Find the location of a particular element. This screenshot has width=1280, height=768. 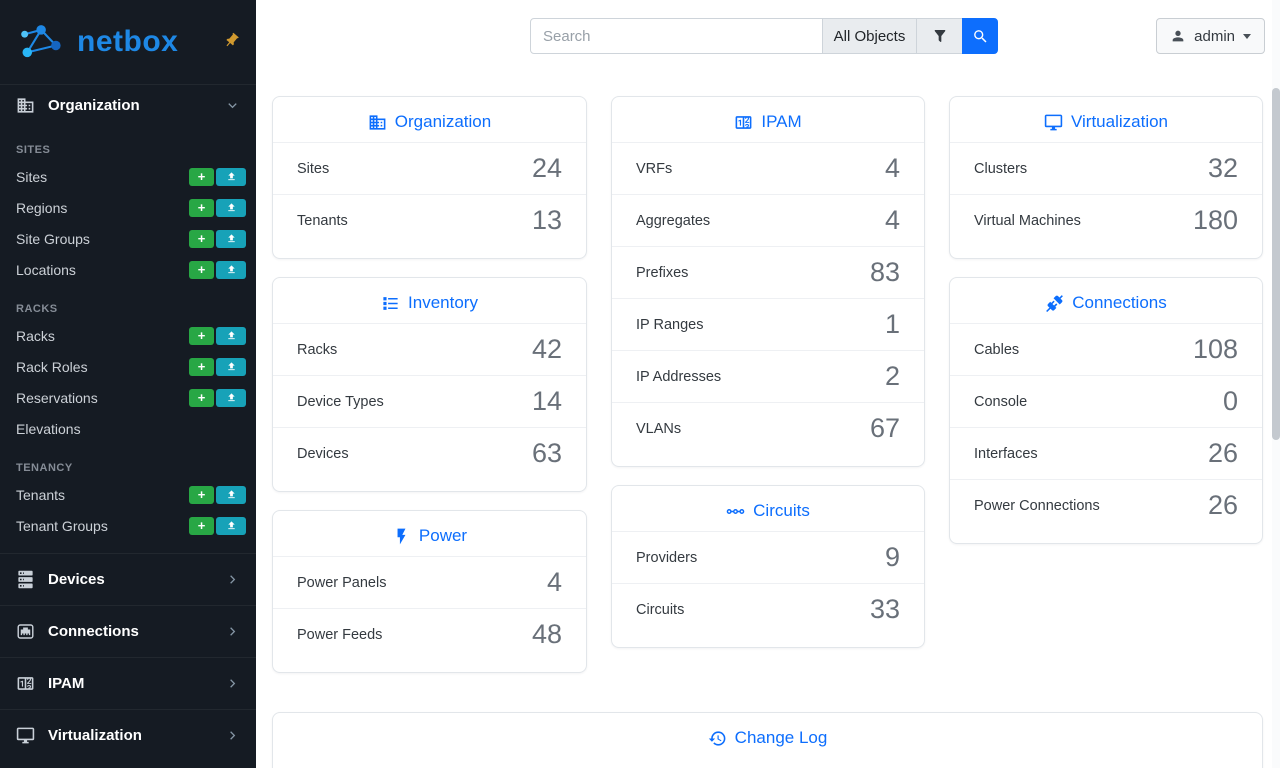

stat-label: Power Connections is located at coordinates (1037, 505).